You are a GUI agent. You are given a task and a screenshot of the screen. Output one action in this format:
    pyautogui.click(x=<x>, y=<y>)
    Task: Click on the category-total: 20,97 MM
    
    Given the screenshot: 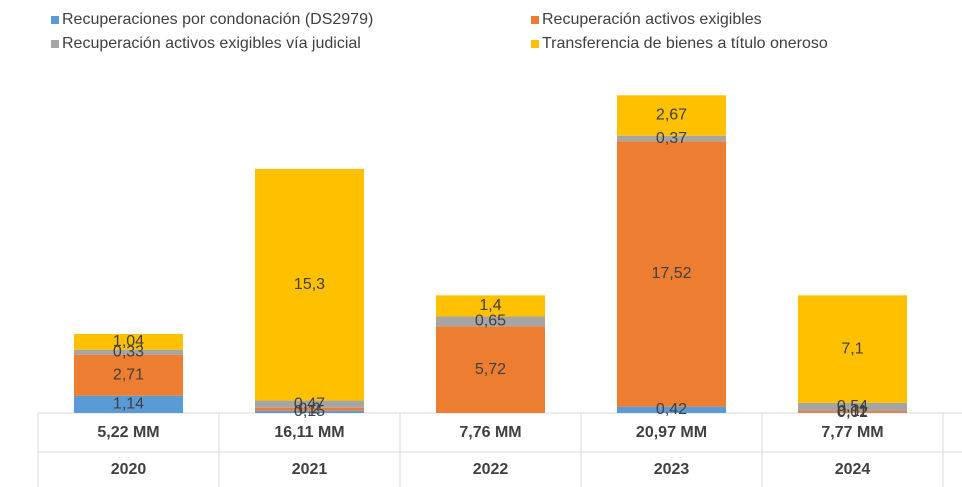 What is the action you would take?
    pyautogui.click(x=671, y=432)
    